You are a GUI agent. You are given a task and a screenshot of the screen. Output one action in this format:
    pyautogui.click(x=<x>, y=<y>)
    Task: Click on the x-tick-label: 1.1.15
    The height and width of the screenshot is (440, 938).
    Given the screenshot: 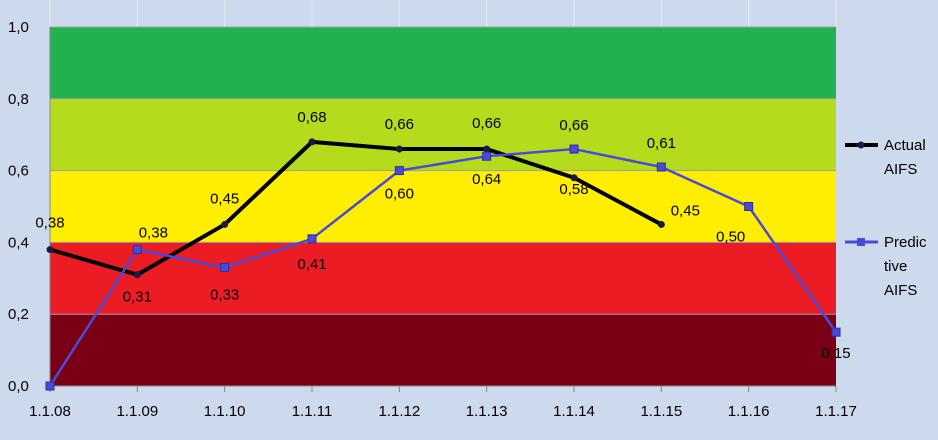 What is the action you would take?
    pyautogui.click(x=661, y=411)
    